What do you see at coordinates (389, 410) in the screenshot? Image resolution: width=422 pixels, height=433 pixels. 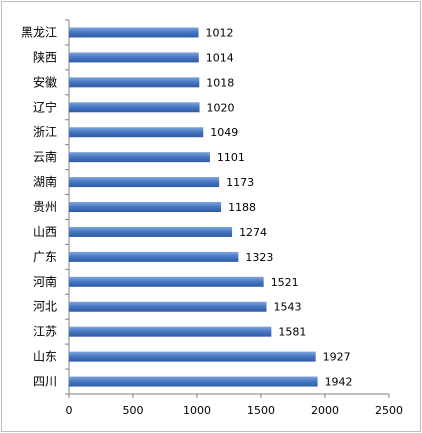 I see `x-tick-label: 2500` at bounding box center [389, 410].